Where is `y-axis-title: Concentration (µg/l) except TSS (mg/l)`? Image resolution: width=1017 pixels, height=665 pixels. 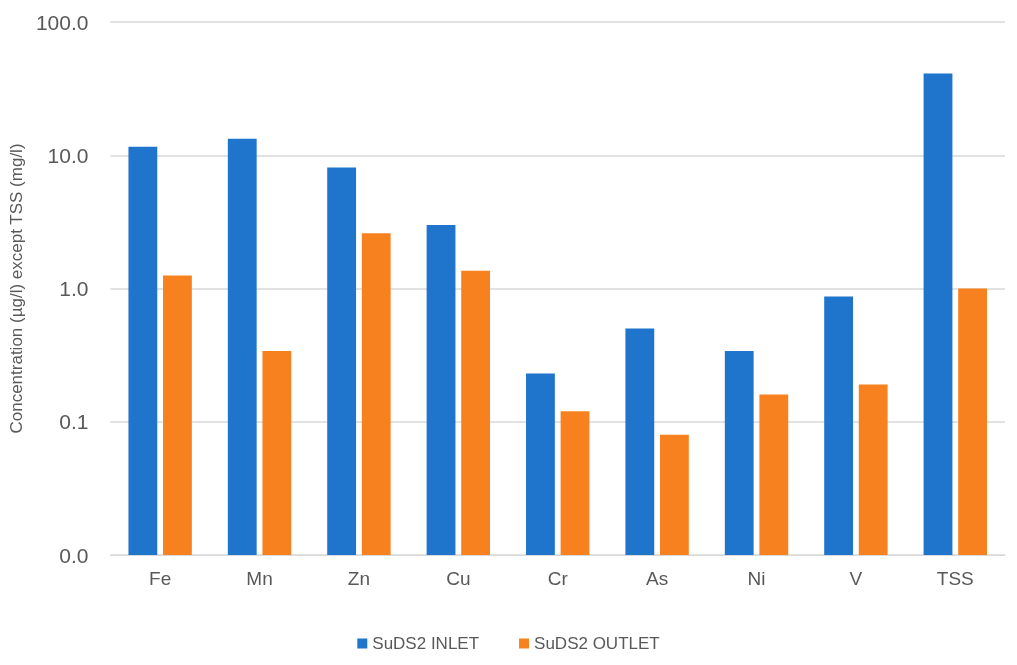 y-axis-title: Concentration (µg/l) except TSS (mg/l) is located at coordinates (16, 288).